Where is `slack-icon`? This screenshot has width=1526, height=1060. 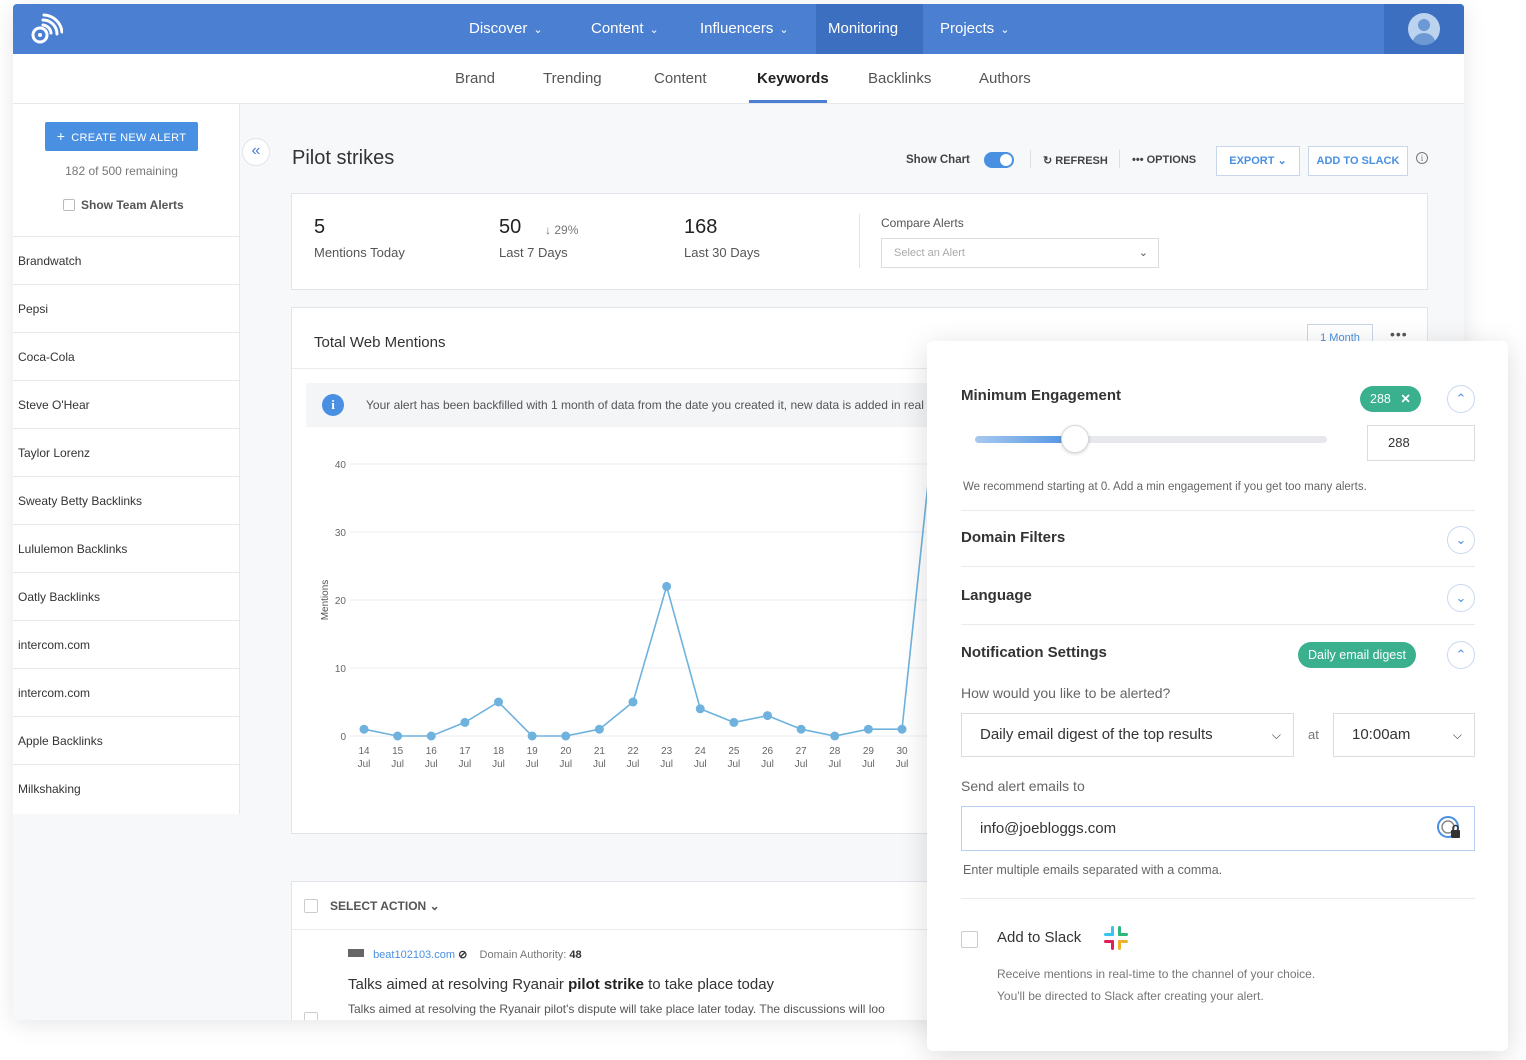 slack-icon is located at coordinates (1116, 938).